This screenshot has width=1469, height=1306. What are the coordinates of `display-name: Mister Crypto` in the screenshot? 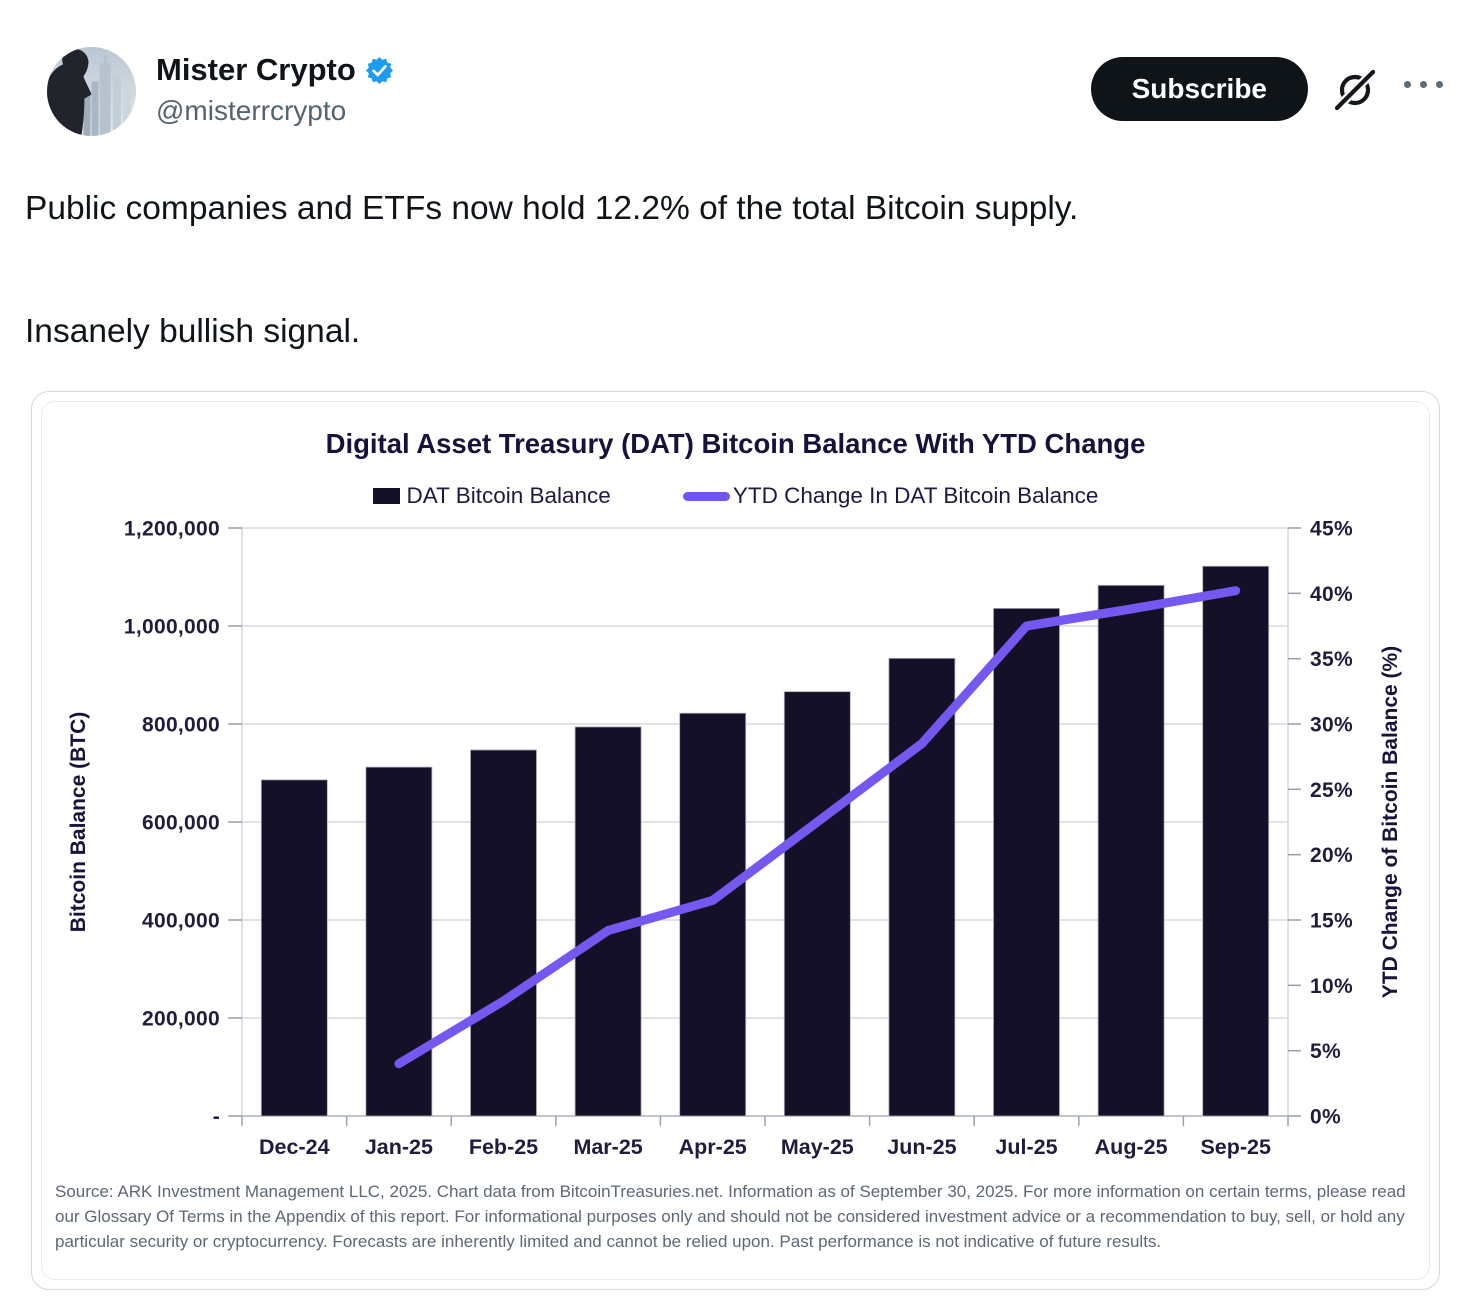 It's located at (256, 69).